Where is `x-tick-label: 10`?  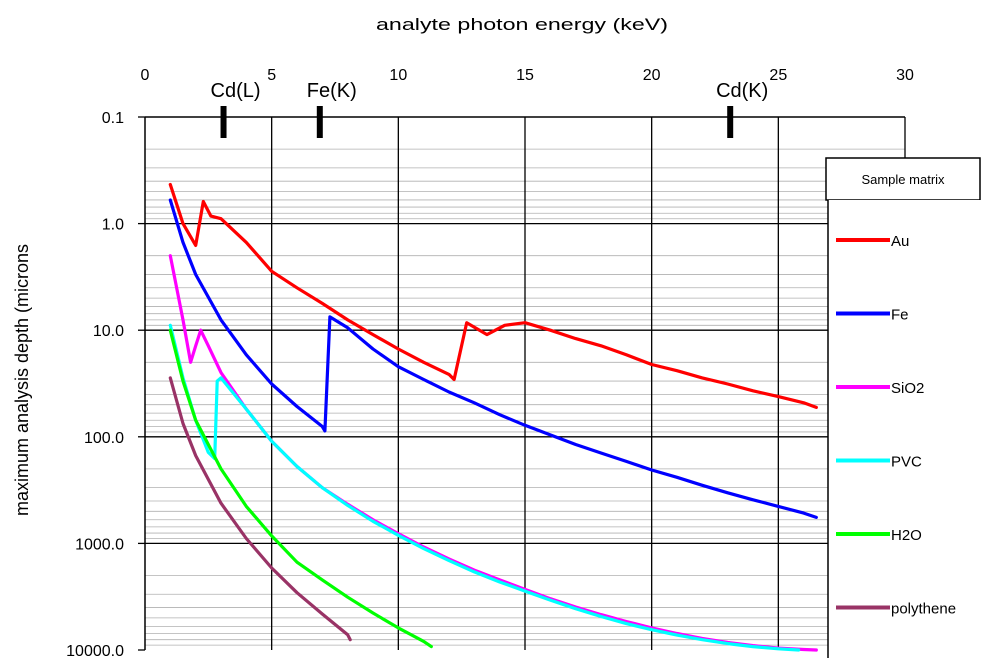 x-tick-label: 10 is located at coordinates (398, 75).